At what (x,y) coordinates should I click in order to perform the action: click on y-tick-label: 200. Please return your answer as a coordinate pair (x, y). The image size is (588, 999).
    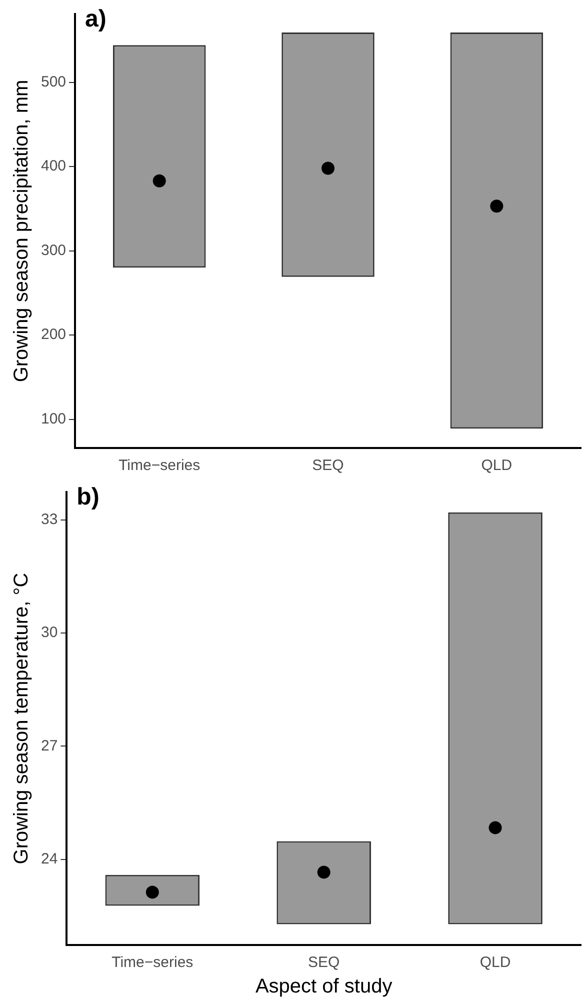
    Looking at the image, I should click on (53, 335).